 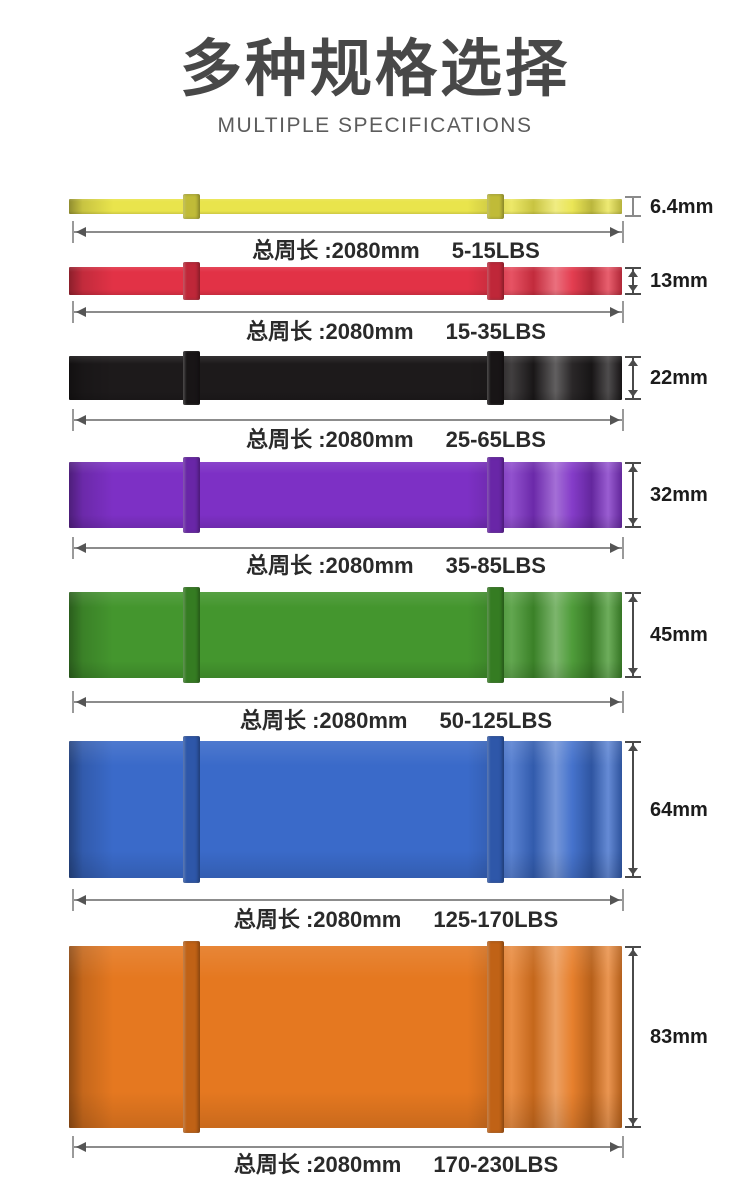 What do you see at coordinates (679, 495) in the screenshot?
I see `band-width-label: 32mm` at bounding box center [679, 495].